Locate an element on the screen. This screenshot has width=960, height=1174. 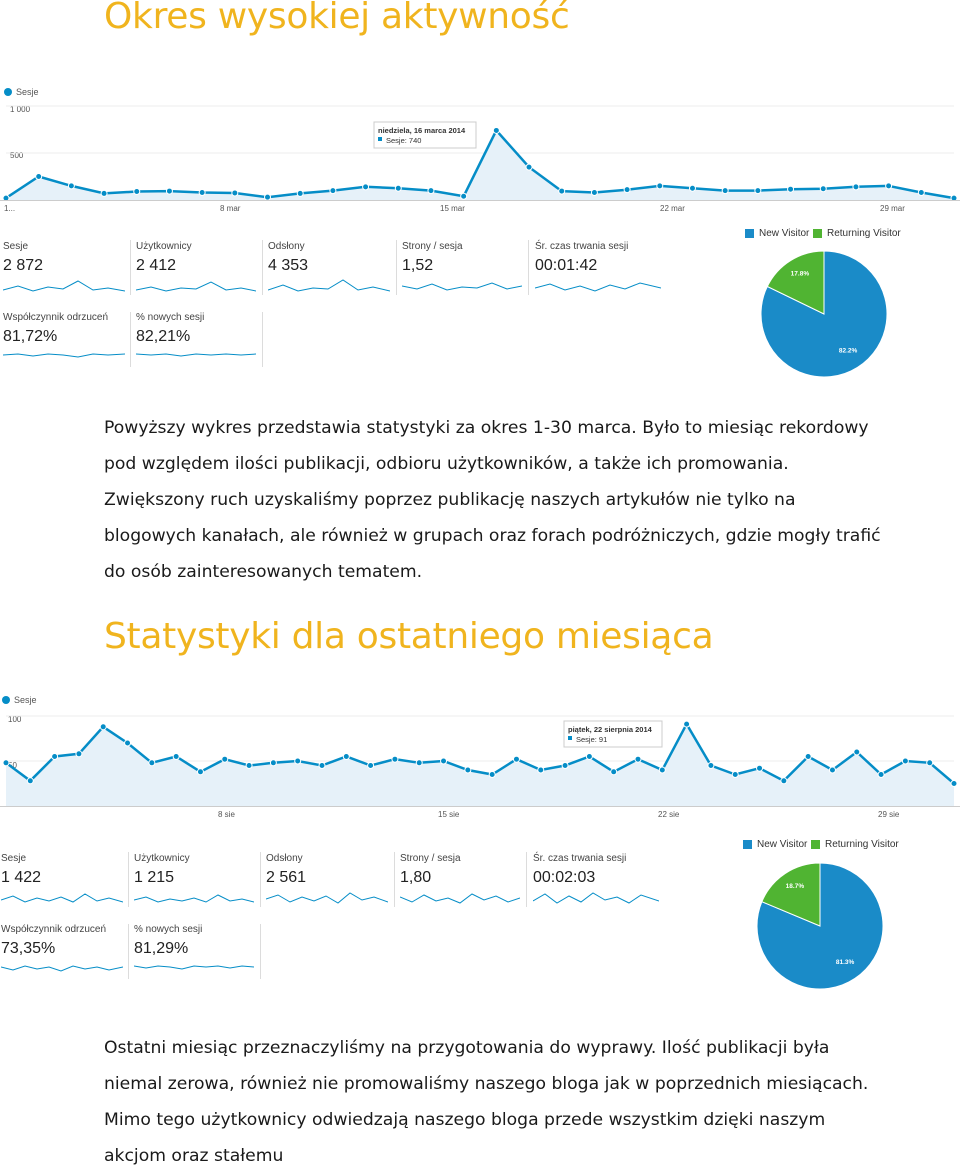
metric-avg-session-duration: Śr. czas trwania sesji 00:02:03 is located at coordinates (596, 880).